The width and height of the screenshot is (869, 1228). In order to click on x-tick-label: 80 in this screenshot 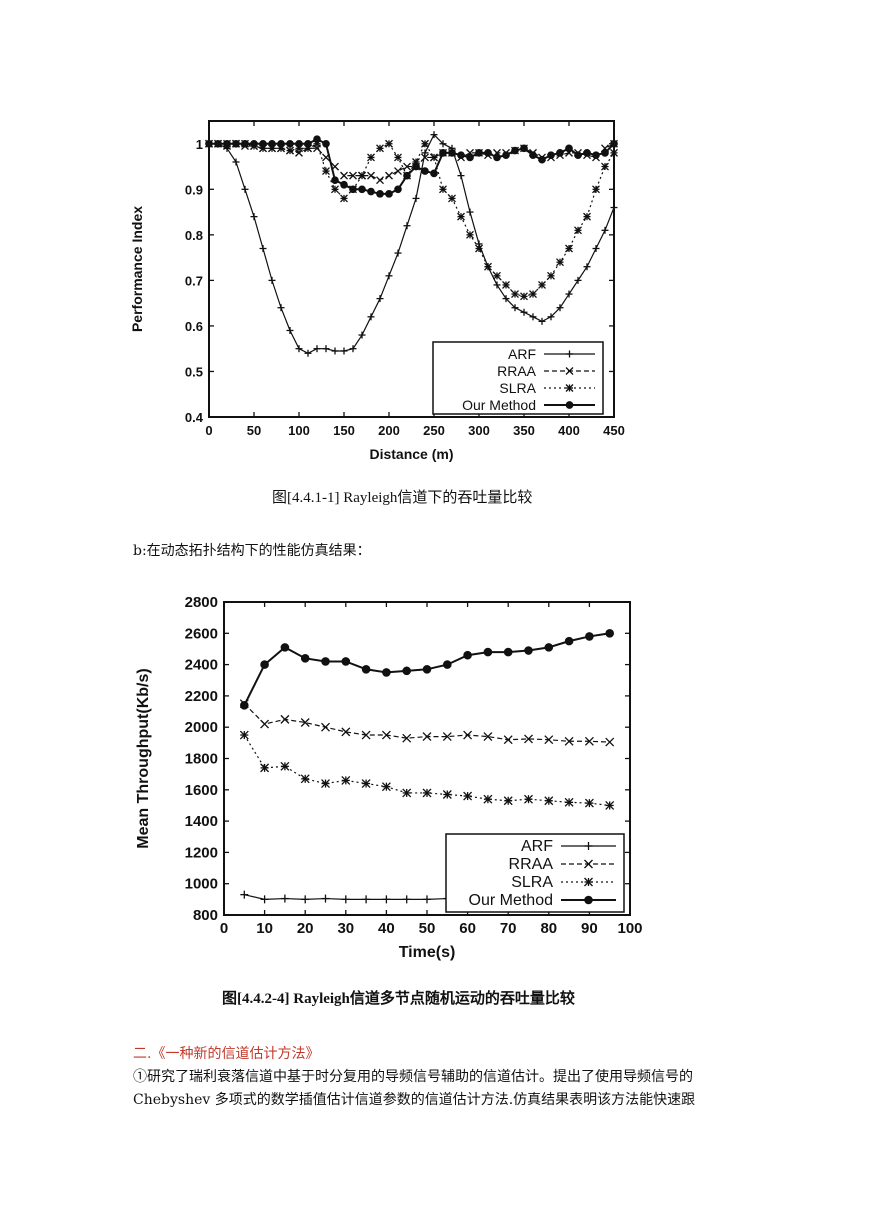, I will do `click(548, 928)`.